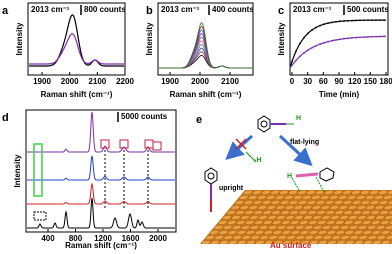 The height and width of the screenshot is (254, 392). What do you see at coordinates (231, 188) in the screenshot?
I see `upright-label: upright` at bounding box center [231, 188].